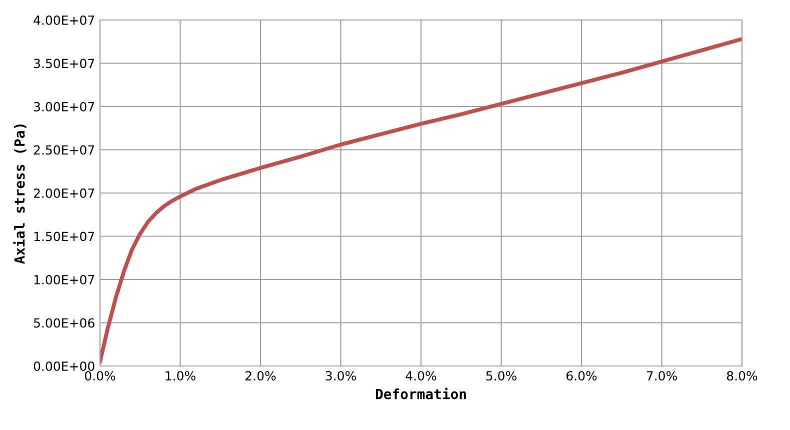 The height and width of the screenshot is (430, 790). Describe the element at coordinates (661, 376) in the screenshot. I see `x-tick-label: 7.0%` at that location.